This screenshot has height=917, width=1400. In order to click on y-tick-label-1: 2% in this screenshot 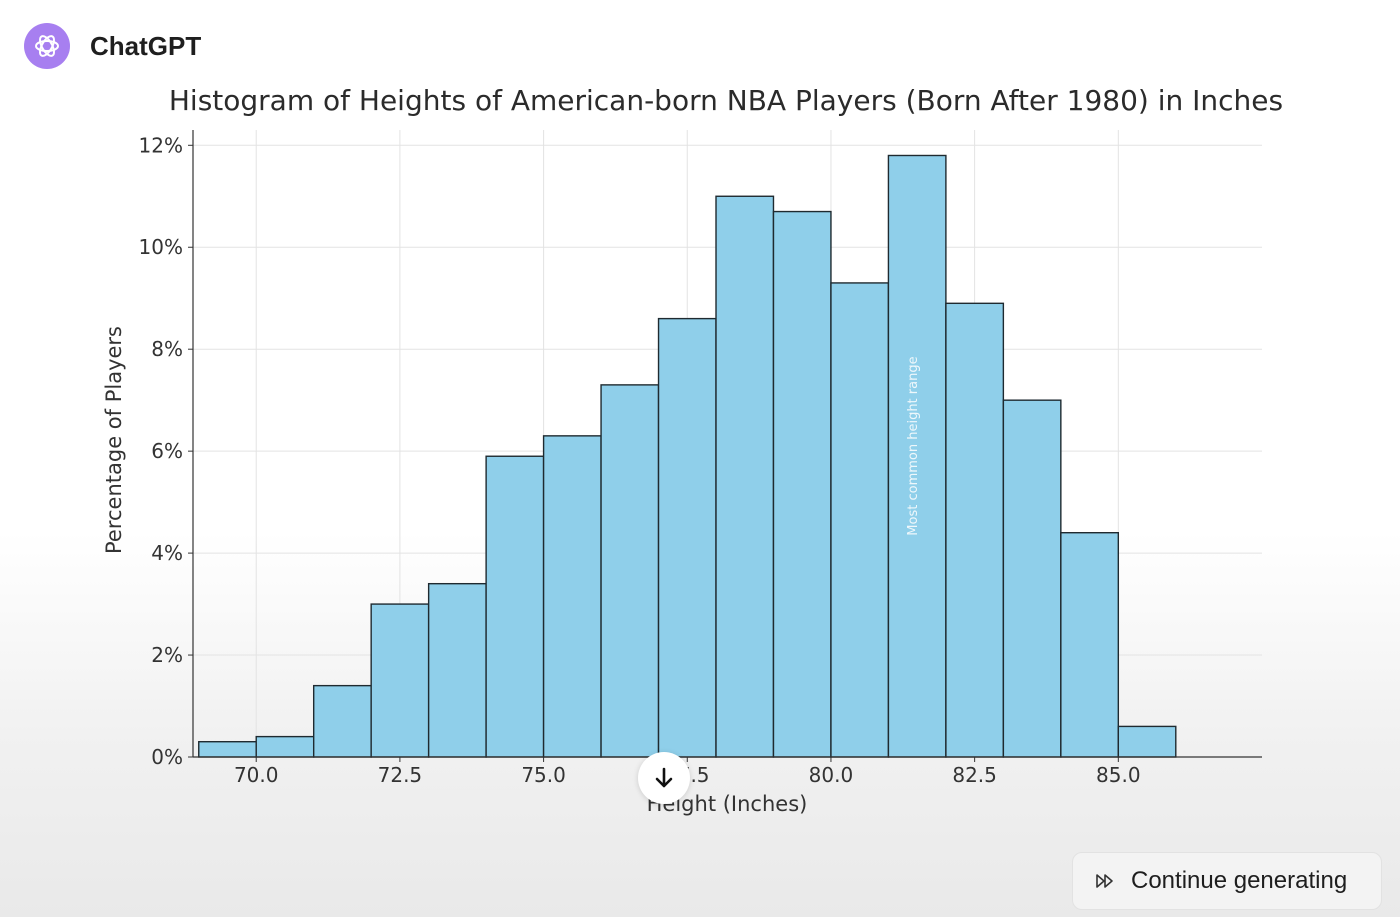, I will do `click(167, 655)`.